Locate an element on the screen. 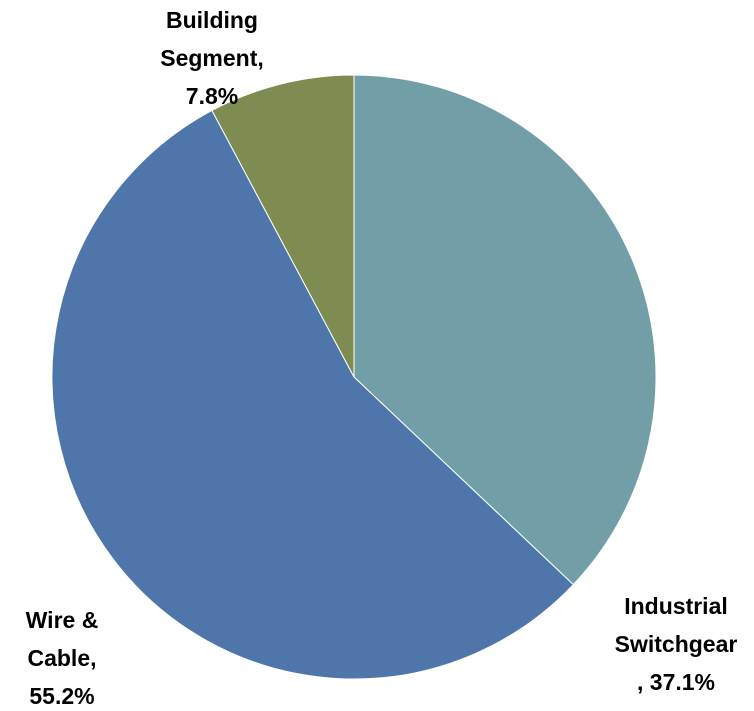  data-label-line: Switchgear is located at coordinates (676, 644).